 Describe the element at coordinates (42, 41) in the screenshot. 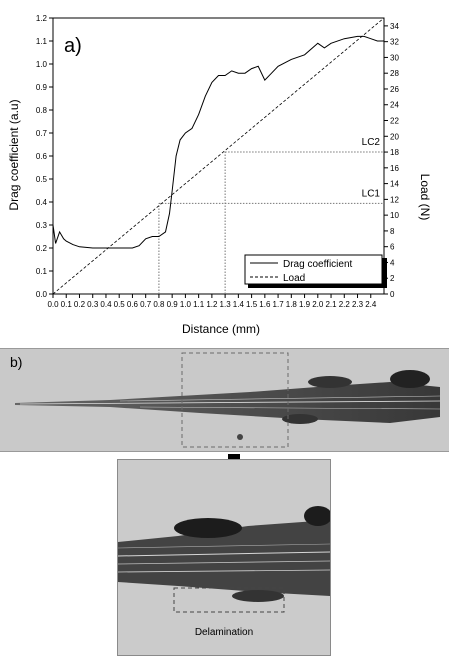

I see `y-tick-label: 1.1` at that location.